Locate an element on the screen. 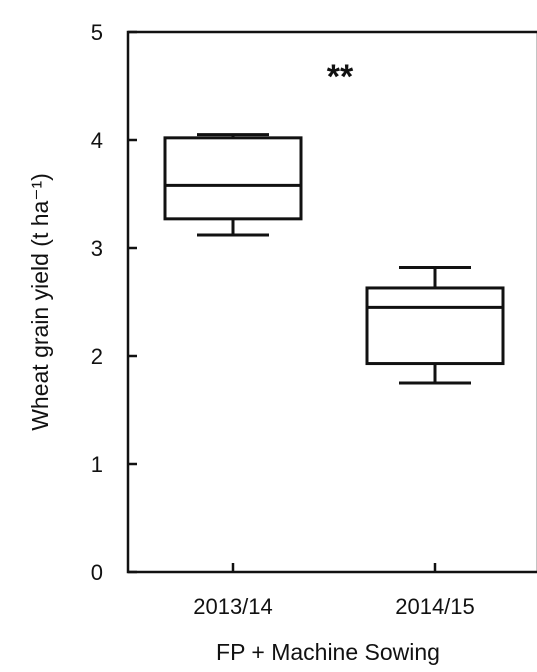 This screenshot has width=537, height=672. x-tick-label: 2014/15 is located at coordinates (435, 606).